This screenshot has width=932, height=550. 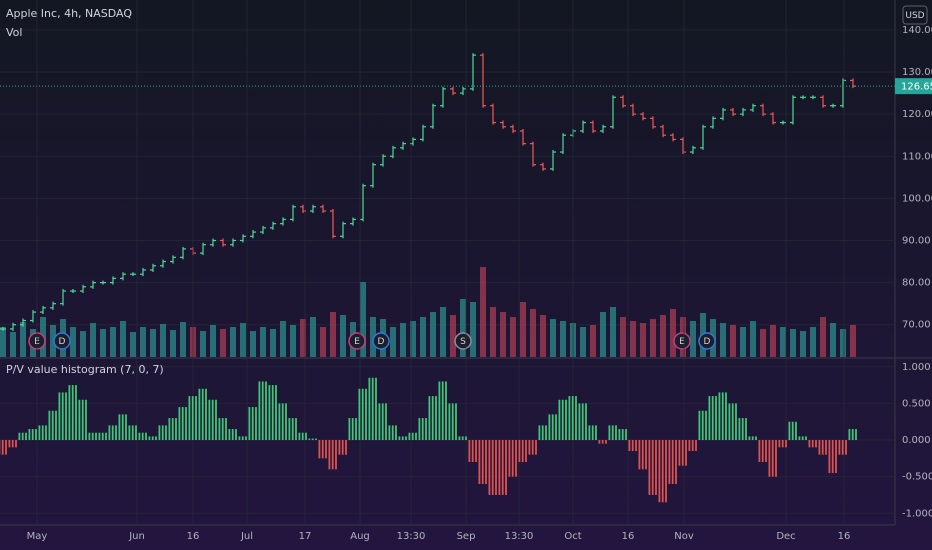 What do you see at coordinates (360, 536) in the screenshot?
I see `x-tick-label: Aug` at bounding box center [360, 536].